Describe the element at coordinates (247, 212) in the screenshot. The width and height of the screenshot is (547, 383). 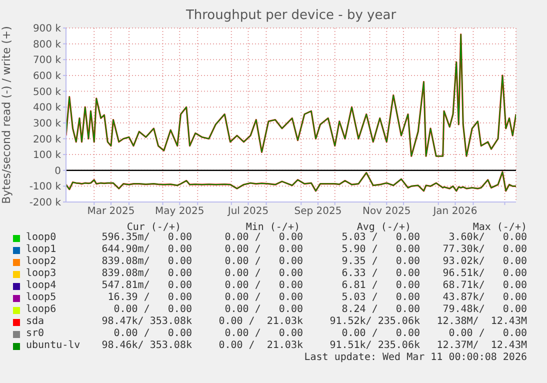
I see `x-tick-label: Jul 2025` at that location.